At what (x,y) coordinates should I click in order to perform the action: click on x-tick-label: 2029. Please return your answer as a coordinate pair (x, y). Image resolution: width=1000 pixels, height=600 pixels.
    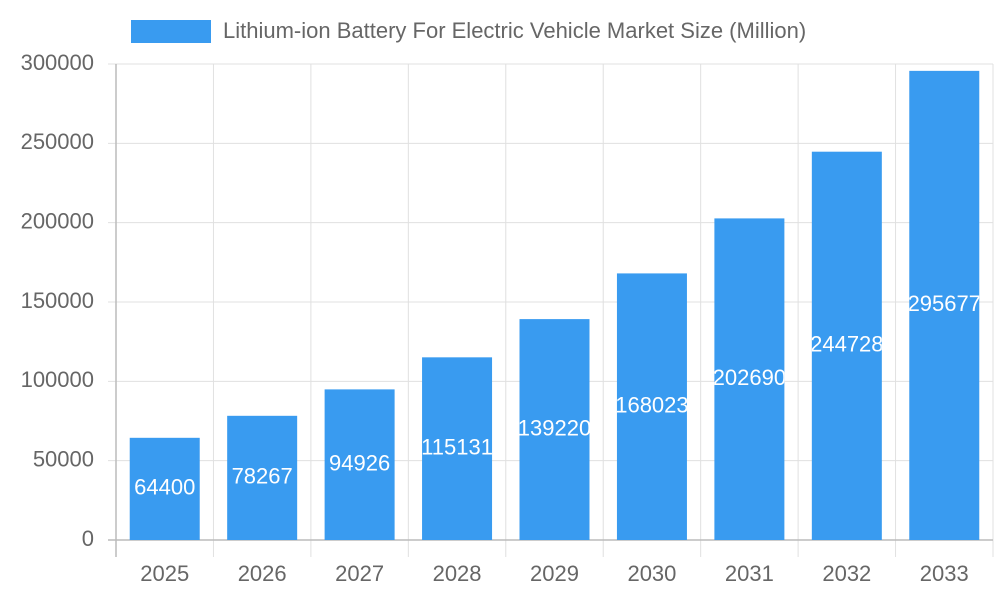
    Looking at the image, I should click on (554, 573).